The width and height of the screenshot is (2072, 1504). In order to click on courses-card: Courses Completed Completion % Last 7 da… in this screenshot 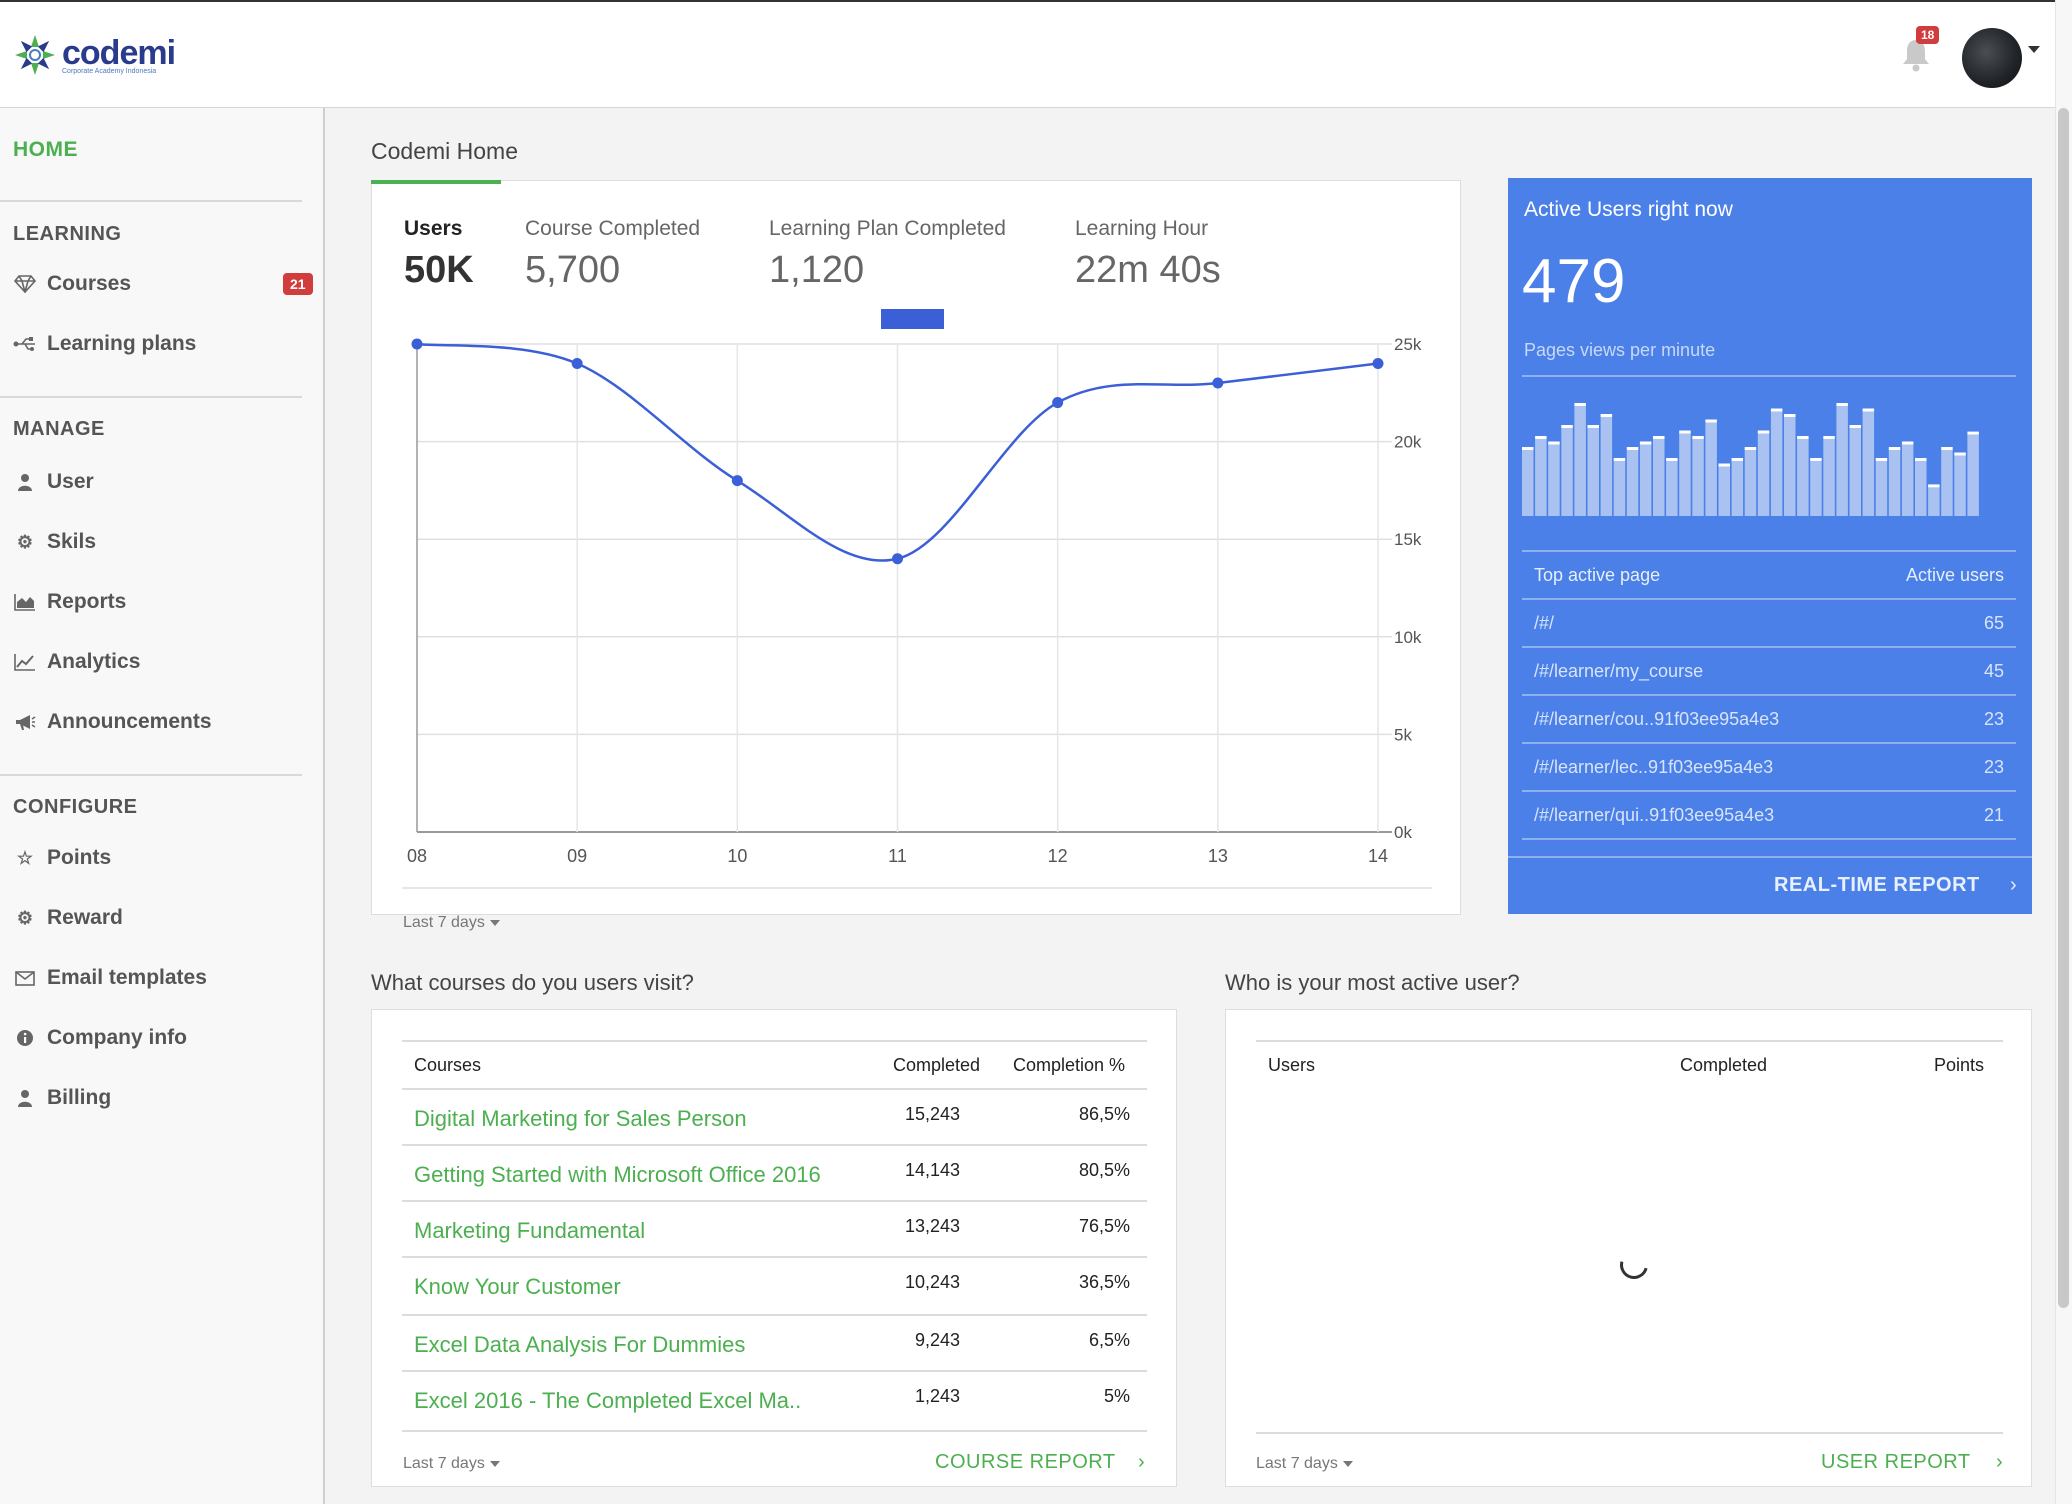, I will do `click(774, 1248)`.